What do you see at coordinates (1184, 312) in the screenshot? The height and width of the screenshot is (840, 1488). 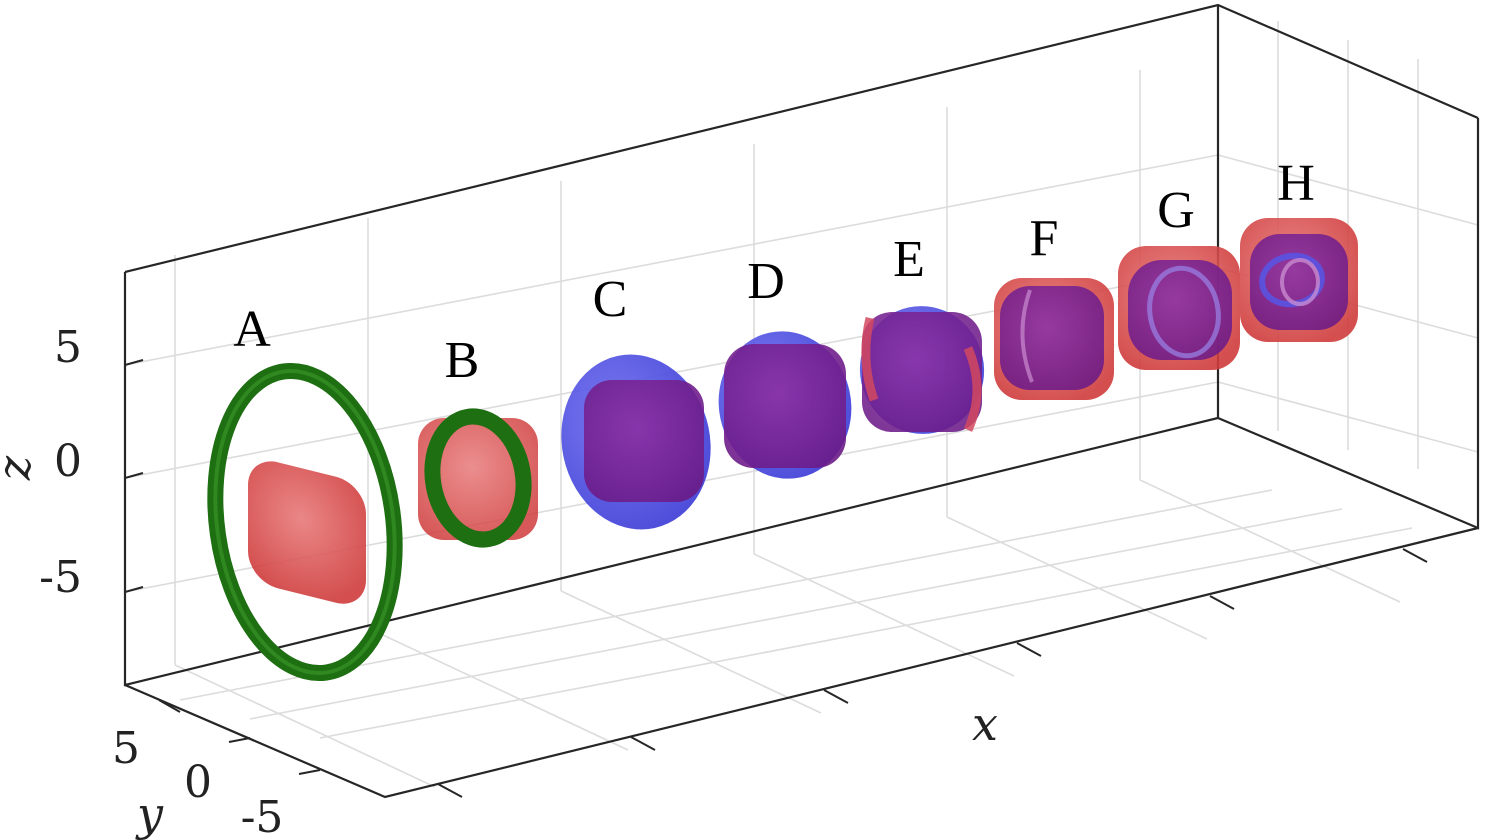 I see `blue-ring` at bounding box center [1184, 312].